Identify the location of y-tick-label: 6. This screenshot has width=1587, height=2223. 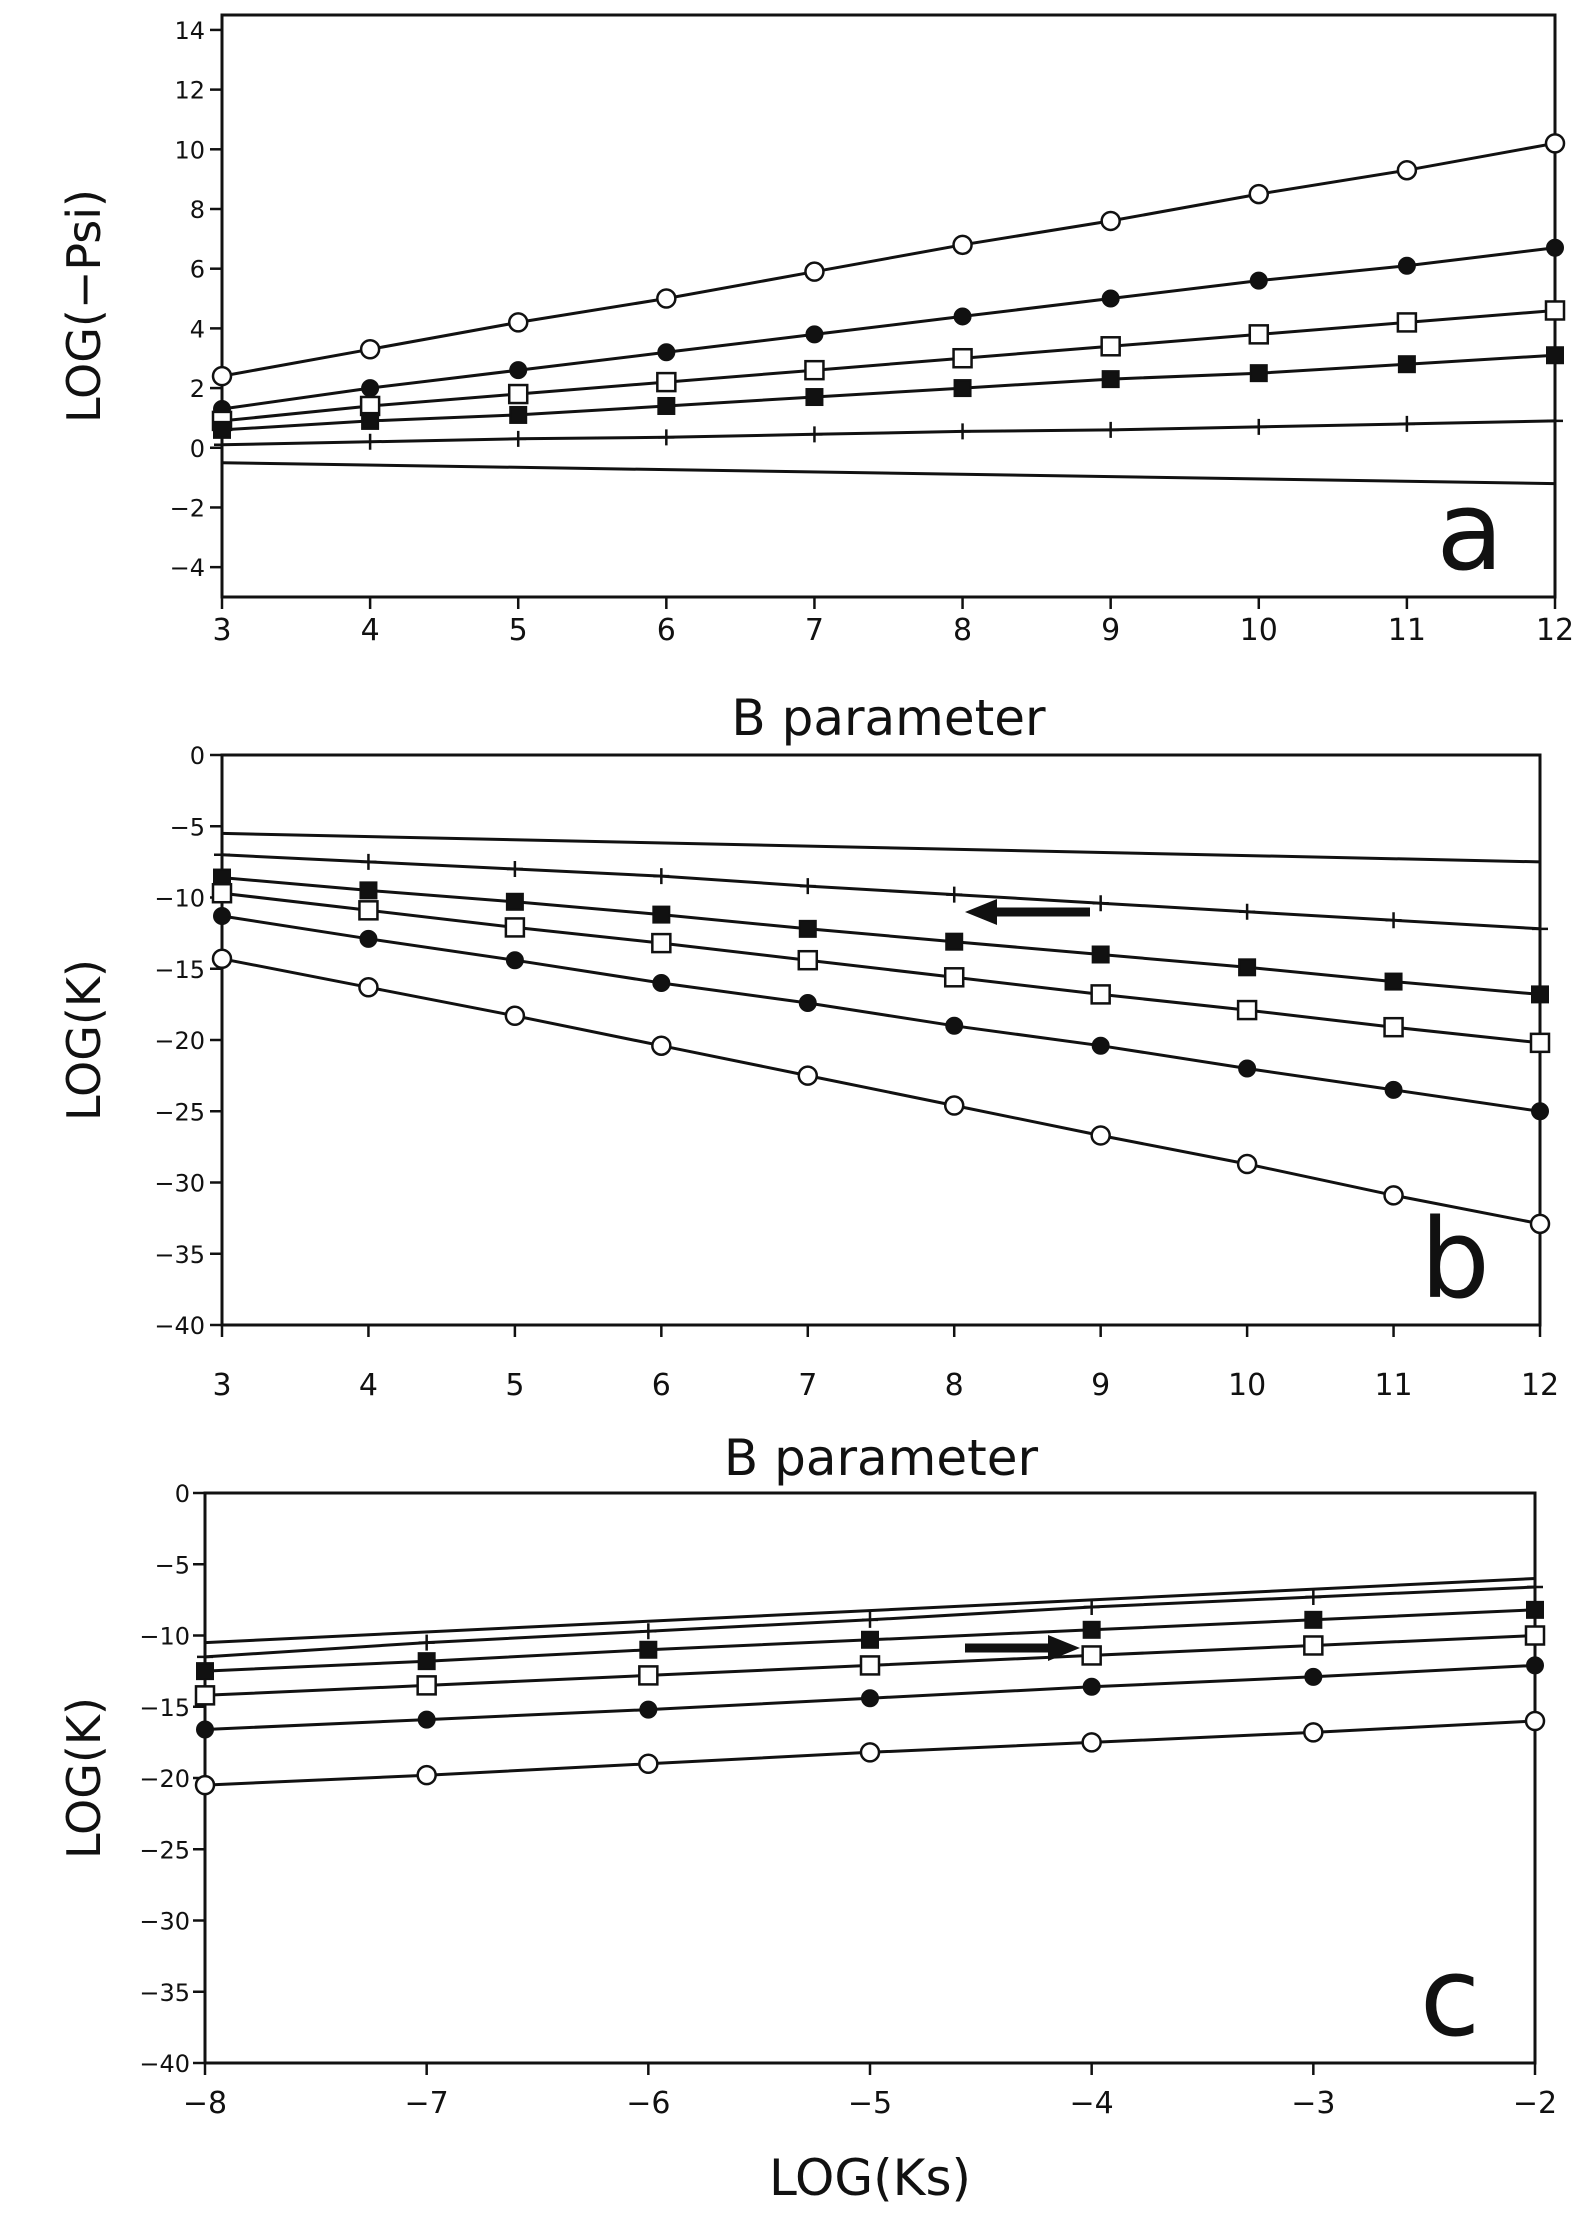
(197, 270).